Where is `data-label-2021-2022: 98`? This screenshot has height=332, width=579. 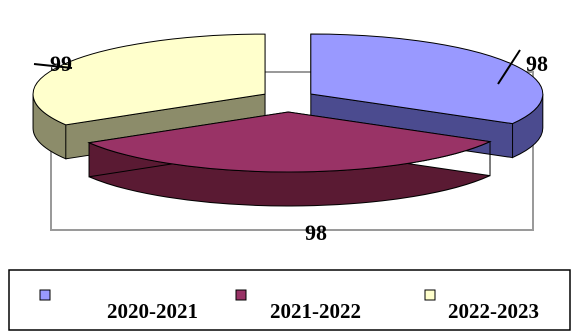
data-label-2021-2022: 98 is located at coordinates (316, 232).